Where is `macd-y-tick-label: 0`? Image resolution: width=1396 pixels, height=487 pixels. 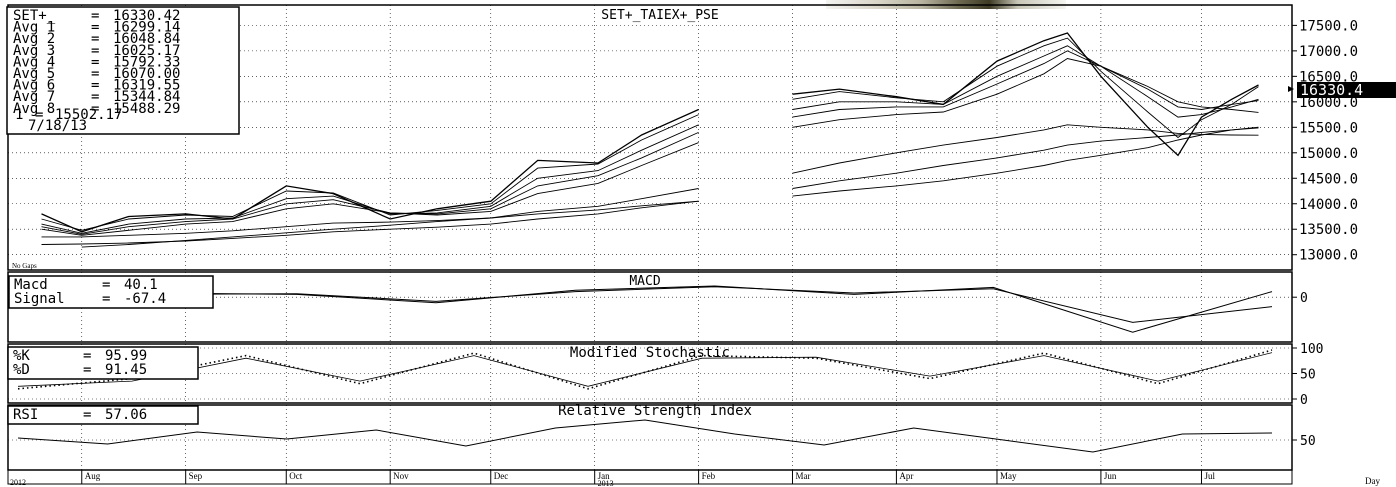
macd-y-tick-label: 0 is located at coordinates (1304, 298).